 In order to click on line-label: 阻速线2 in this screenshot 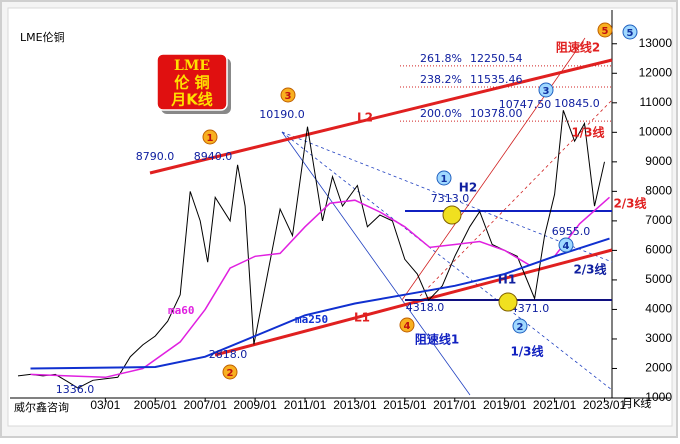, I will do `click(578, 47)`.